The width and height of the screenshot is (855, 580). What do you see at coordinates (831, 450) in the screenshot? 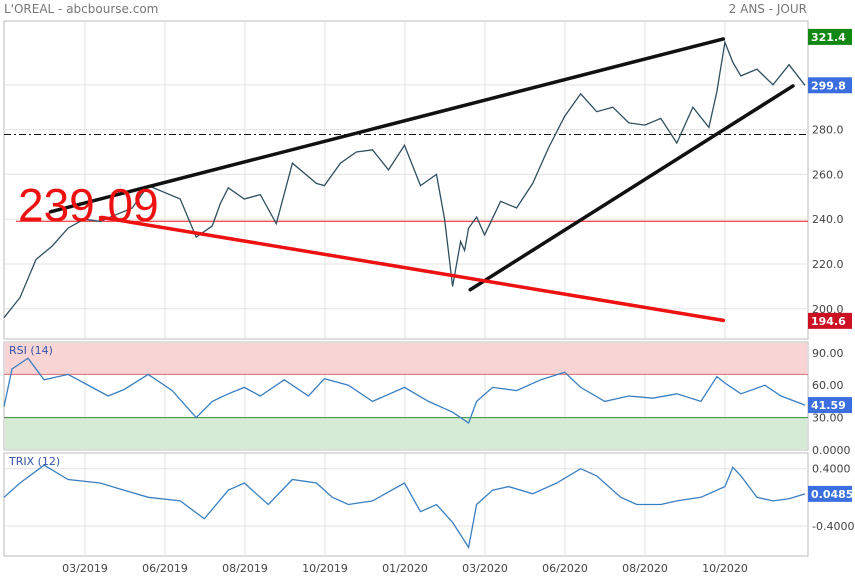
I see `rsi-y-tick-label: 0.0000` at bounding box center [831, 450].